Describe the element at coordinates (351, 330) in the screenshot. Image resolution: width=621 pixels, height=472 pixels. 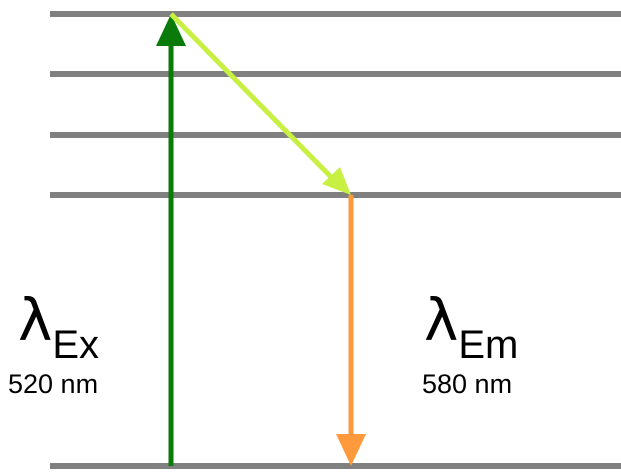
I see `emission-arrow` at that location.